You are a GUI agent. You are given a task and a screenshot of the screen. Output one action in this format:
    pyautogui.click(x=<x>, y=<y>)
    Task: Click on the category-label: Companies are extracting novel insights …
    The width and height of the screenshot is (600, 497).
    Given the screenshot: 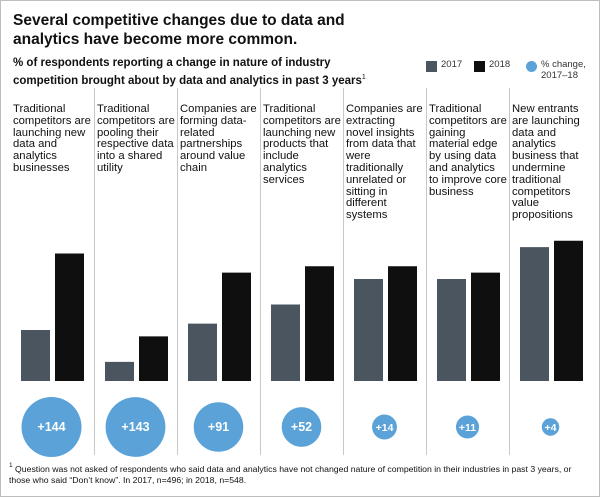 What is the action you would take?
    pyautogui.click(x=384, y=162)
    